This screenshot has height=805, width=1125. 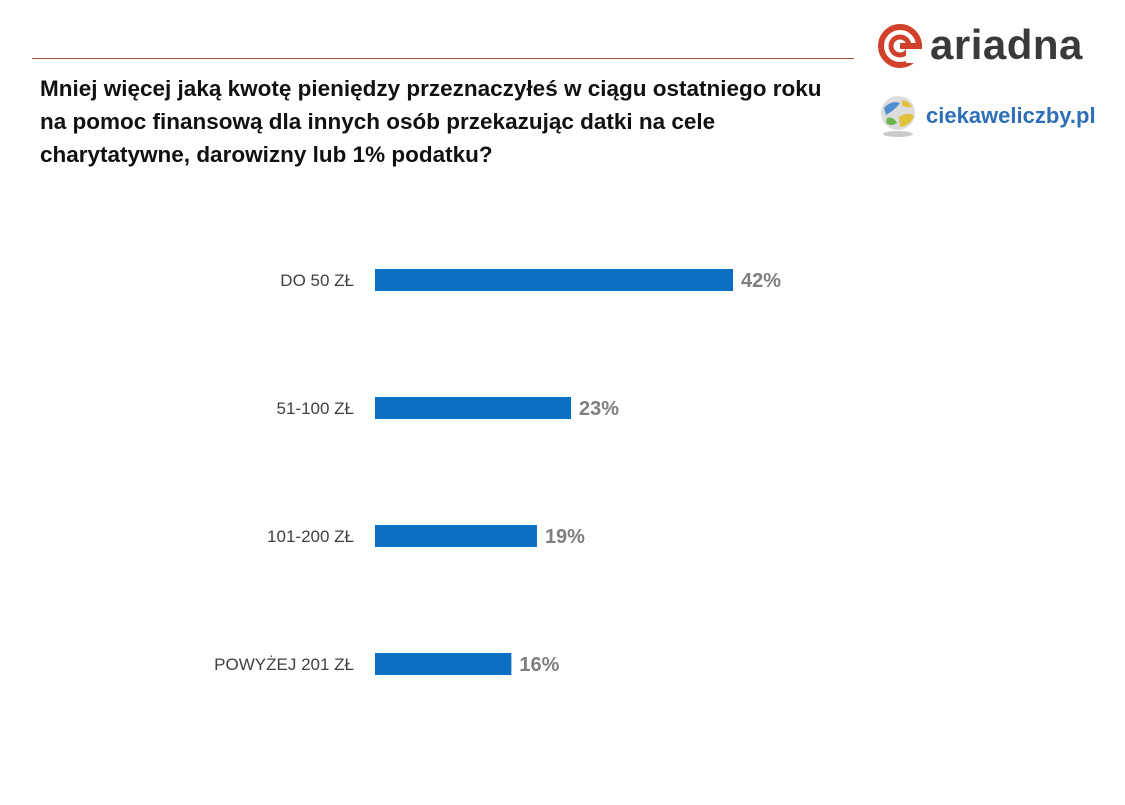 What do you see at coordinates (316, 408) in the screenshot?
I see `category-label: 51-100 ZŁ` at bounding box center [316, 408].